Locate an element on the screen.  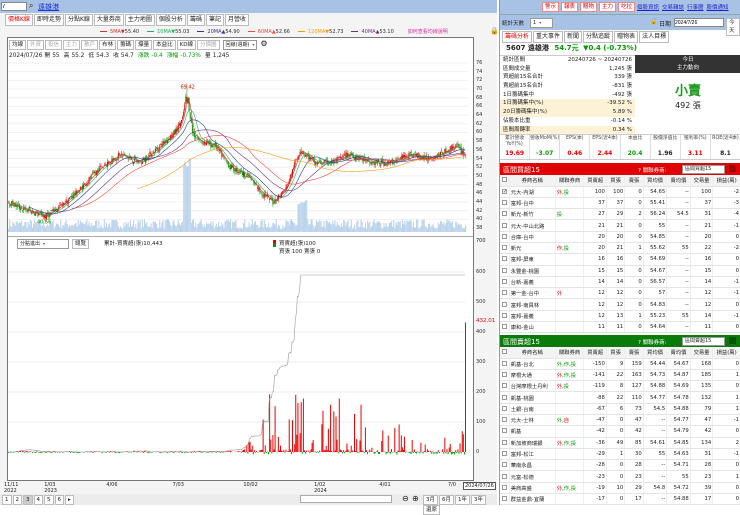
range-button-1: 6月 is located at coordinates (446, 500).